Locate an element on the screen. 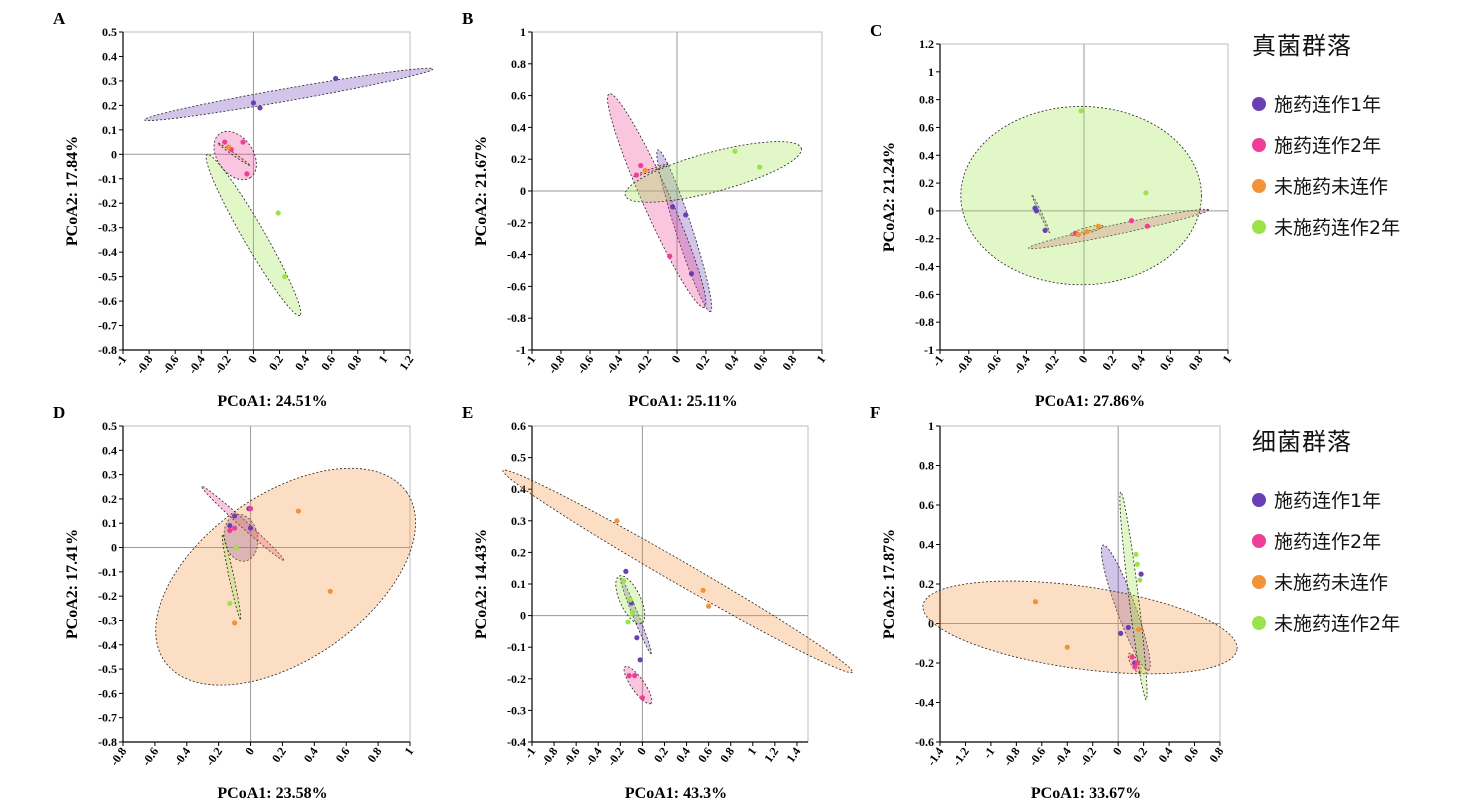 Image resolution: width=1473 pixels, height=811 pixels. y-tick-label: 0.2 is located at coordinates (926, 584).